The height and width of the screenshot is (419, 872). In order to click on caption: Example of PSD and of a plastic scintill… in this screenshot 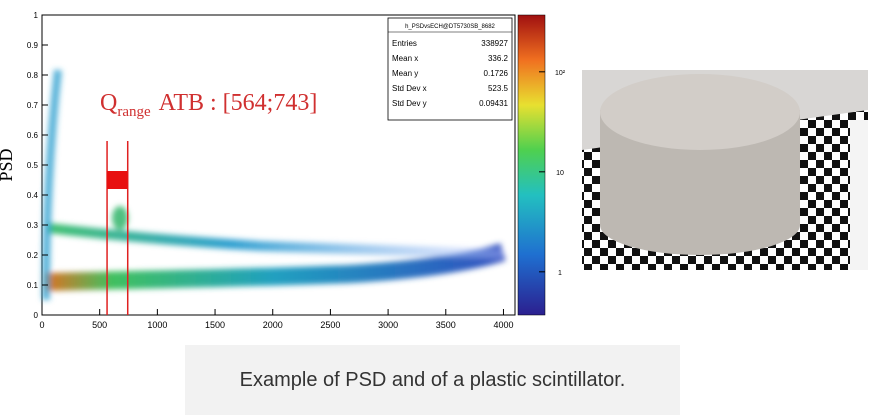, I will do `click(432, 380)`.